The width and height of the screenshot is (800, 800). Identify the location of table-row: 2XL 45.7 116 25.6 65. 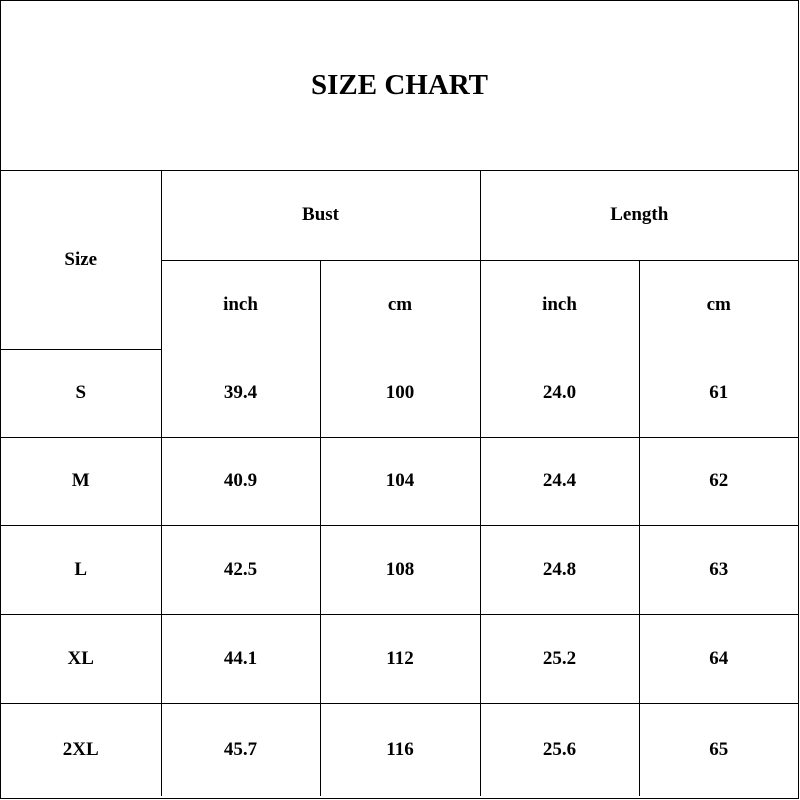
(400, 749).